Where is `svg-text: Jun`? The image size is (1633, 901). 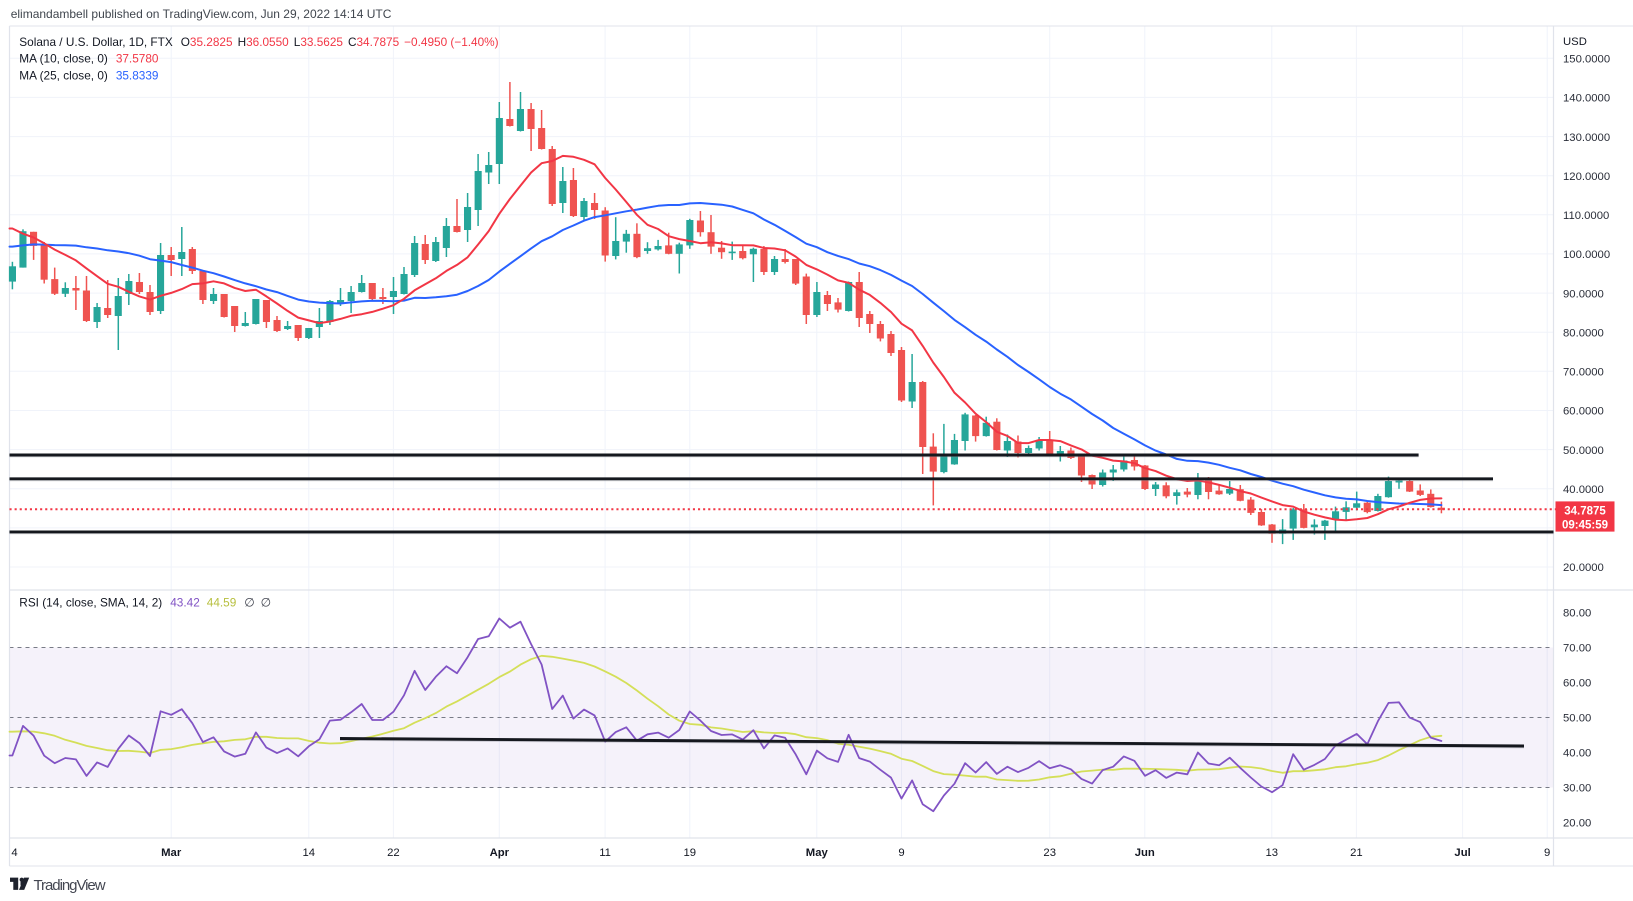 svg-text: Jun is located at coordinates (1145, 853).